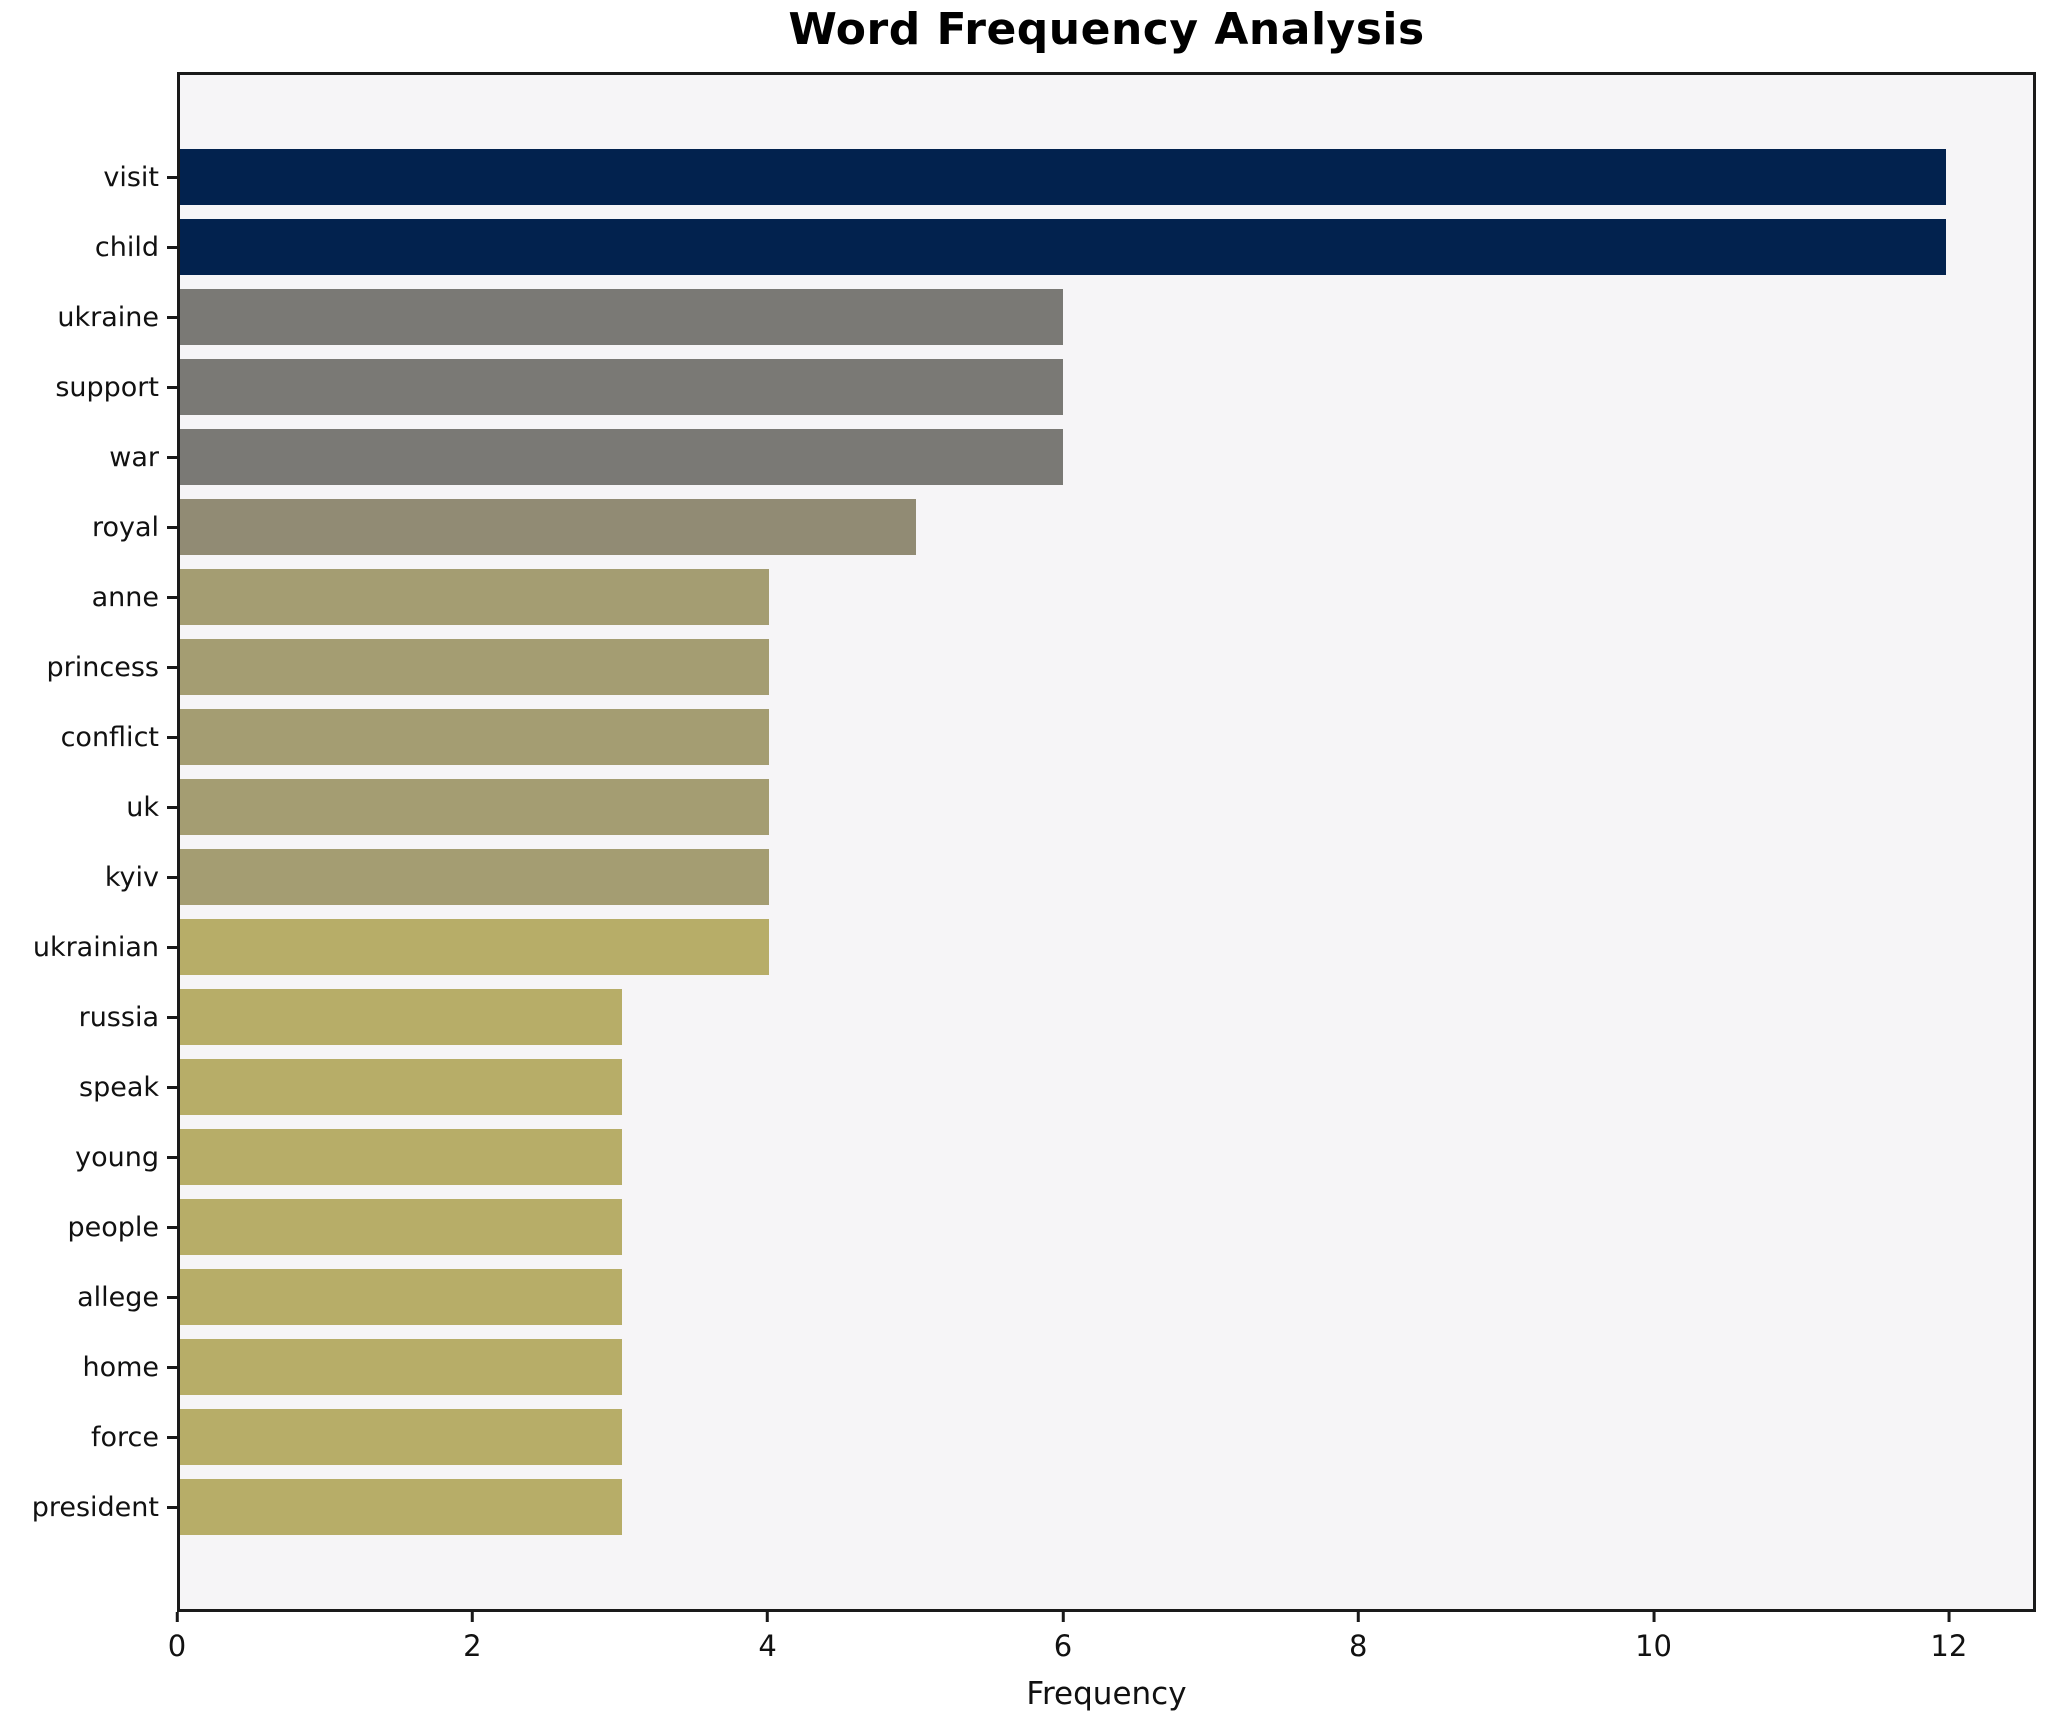  What do you see at coordinates (472, 1646) in the screenshot?
I see `x-tick-label: 2` at bounding box center [472, 1646].